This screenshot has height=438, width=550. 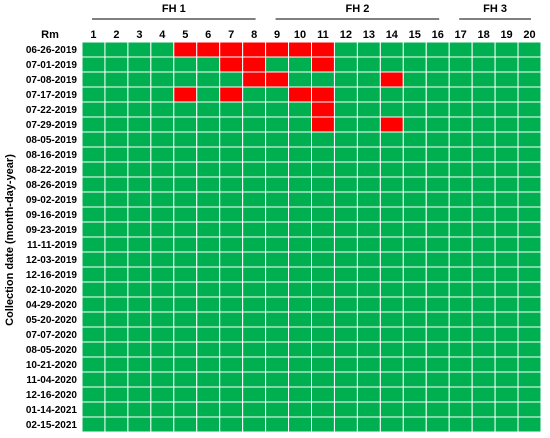 I want to click on column-label: 17, so click(x=461, y=35).